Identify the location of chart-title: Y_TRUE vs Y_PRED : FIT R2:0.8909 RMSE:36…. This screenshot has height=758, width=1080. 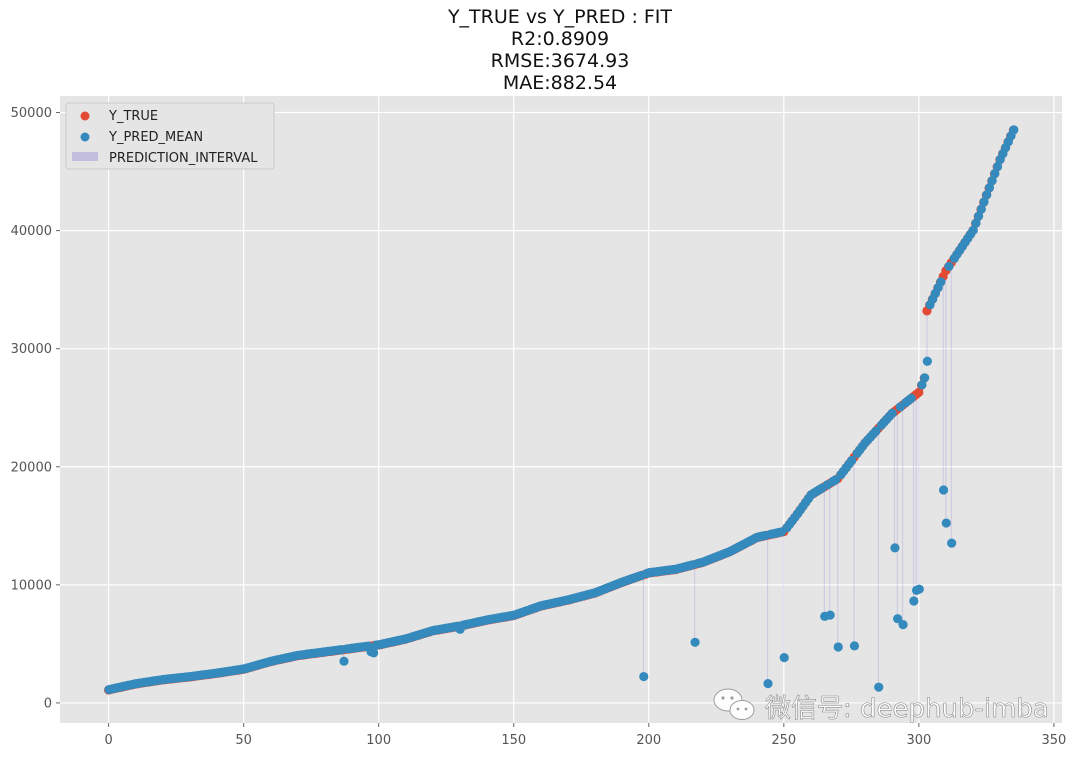
(559, 50).